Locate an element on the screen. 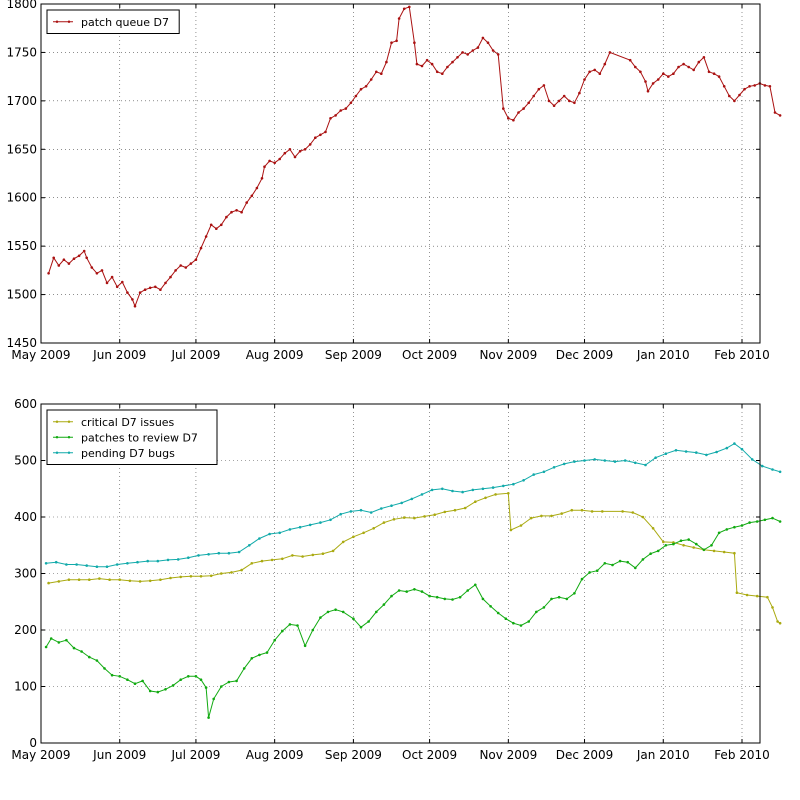 The height and width of the screenshot is (800, 800). x-tick-label: Nov 2009 is located at coordinates (508, 355).